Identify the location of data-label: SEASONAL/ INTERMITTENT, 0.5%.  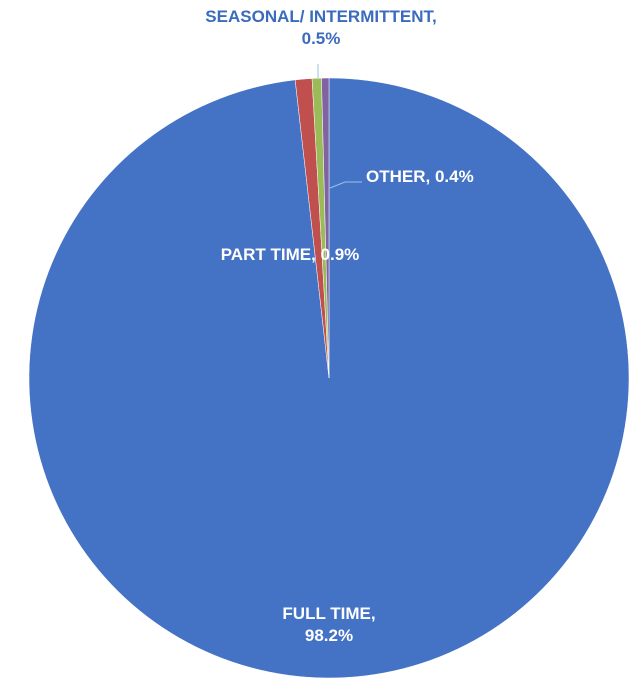
(321, 28).